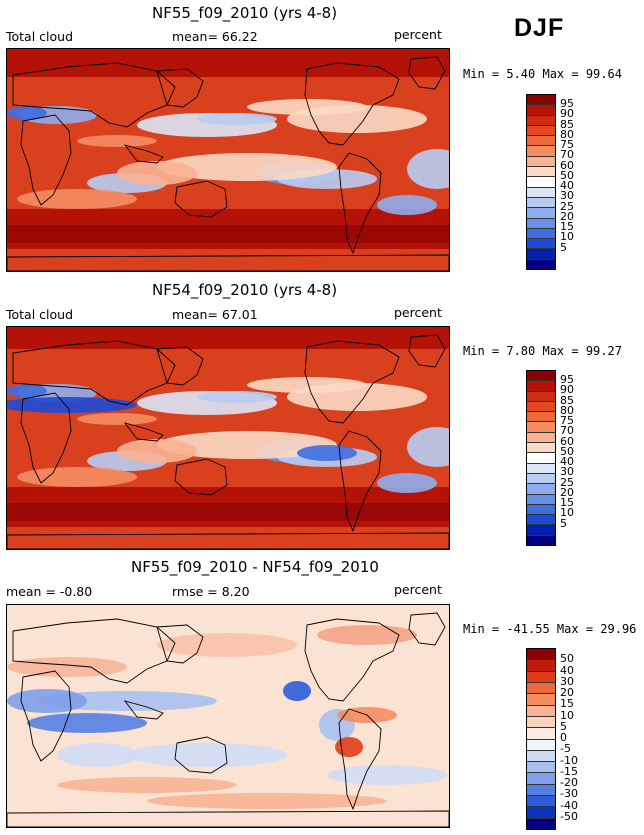 Image resolution: width=644 pixels, height=835 pixels. Describe the element at coordinates (40, 36) in the screenshot. I see `panel-1-left-label: Total cloud` at that location.